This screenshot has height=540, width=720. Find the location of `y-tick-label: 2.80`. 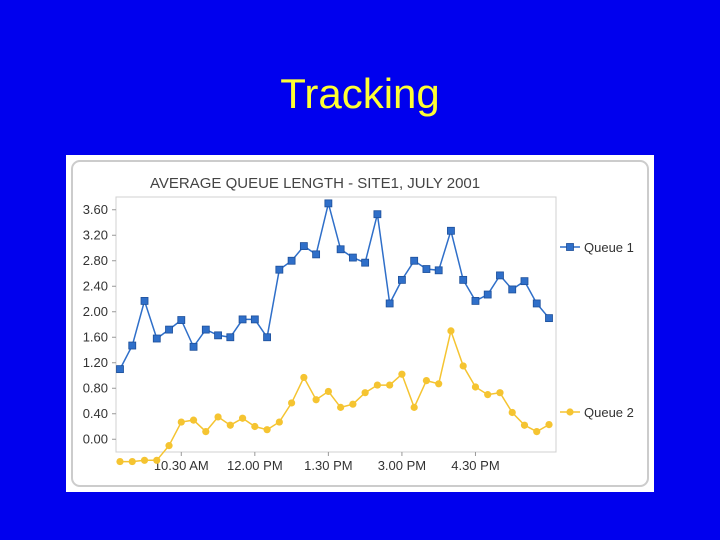

y-tick-label: 2.80 is located at coordinates (95, 260).